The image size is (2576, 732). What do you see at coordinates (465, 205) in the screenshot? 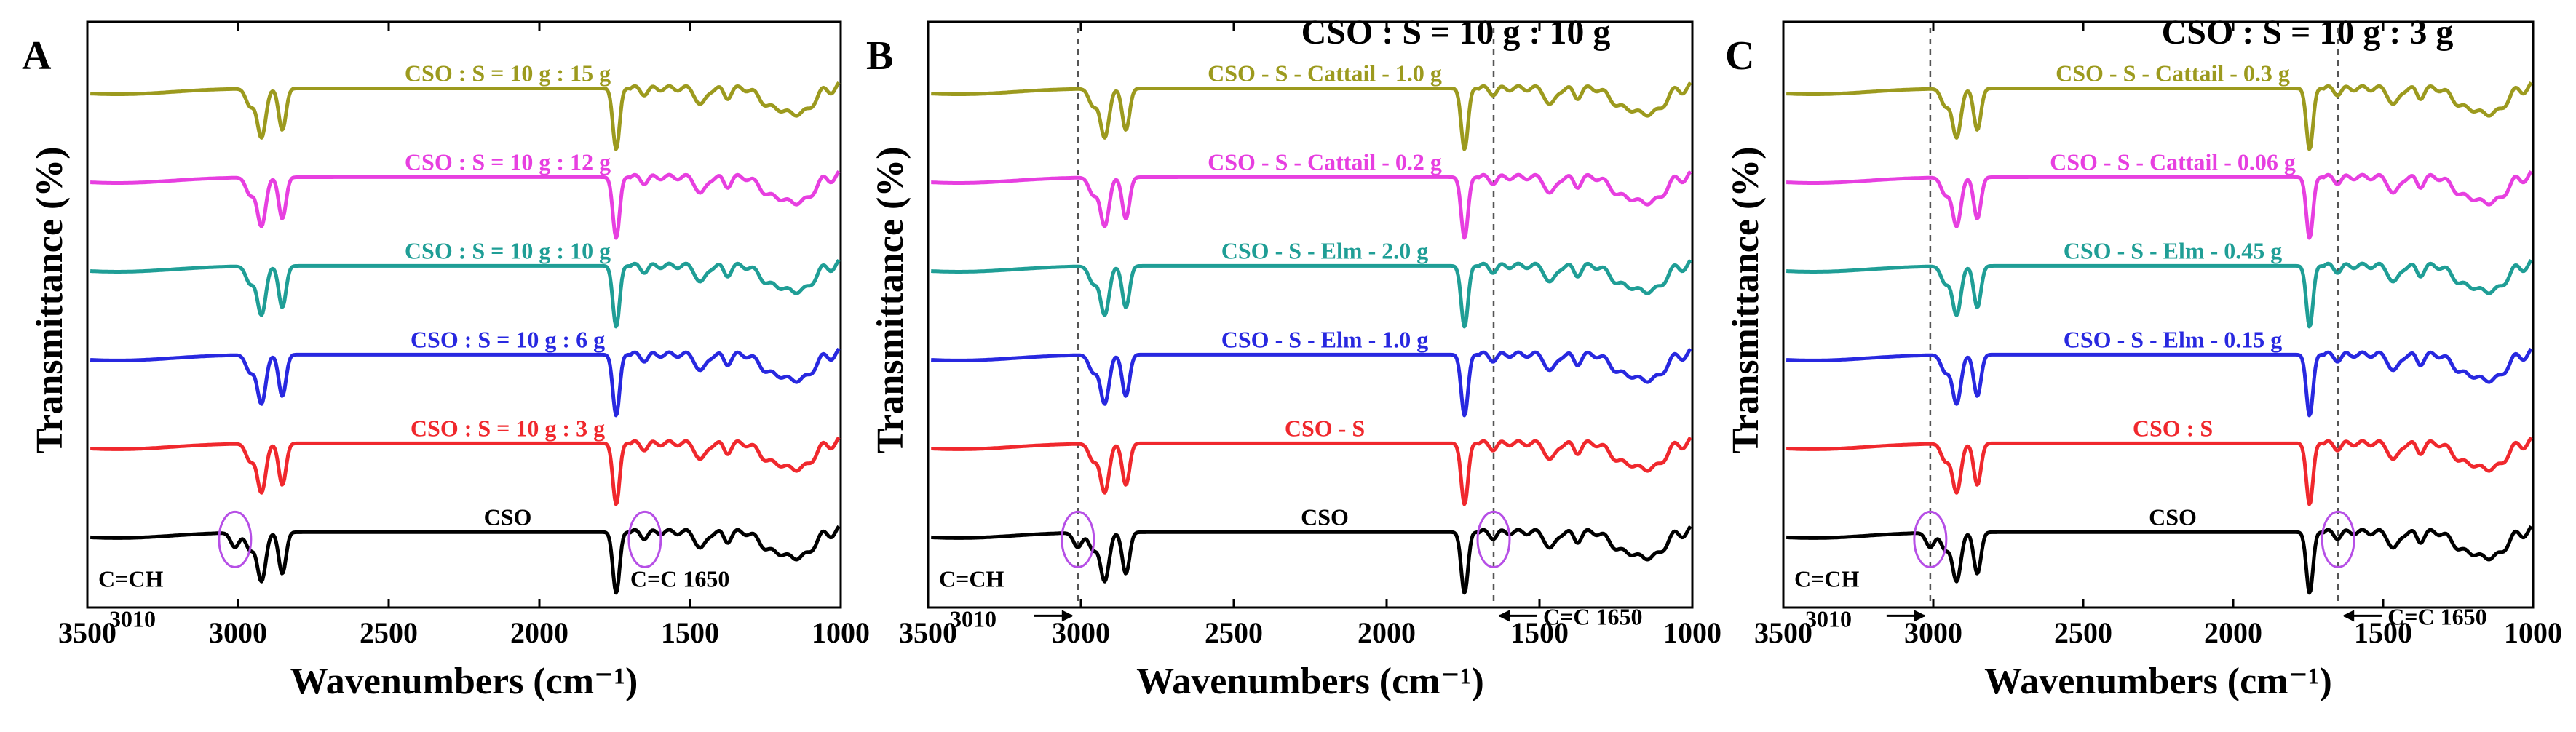
I see `trace-cso-s-10-g-12-g` at bounding box center [465, 205].